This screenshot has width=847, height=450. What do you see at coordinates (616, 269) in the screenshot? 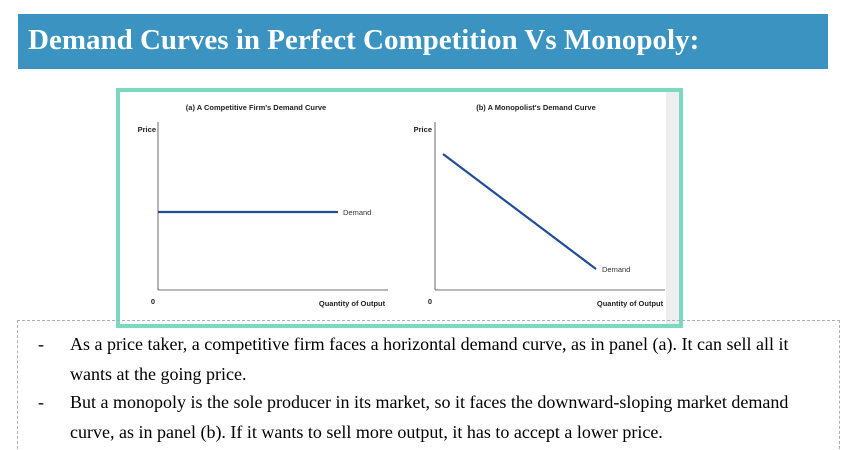
I see `panel-b-demand-label: Demand` at bounding box center [616, 269].